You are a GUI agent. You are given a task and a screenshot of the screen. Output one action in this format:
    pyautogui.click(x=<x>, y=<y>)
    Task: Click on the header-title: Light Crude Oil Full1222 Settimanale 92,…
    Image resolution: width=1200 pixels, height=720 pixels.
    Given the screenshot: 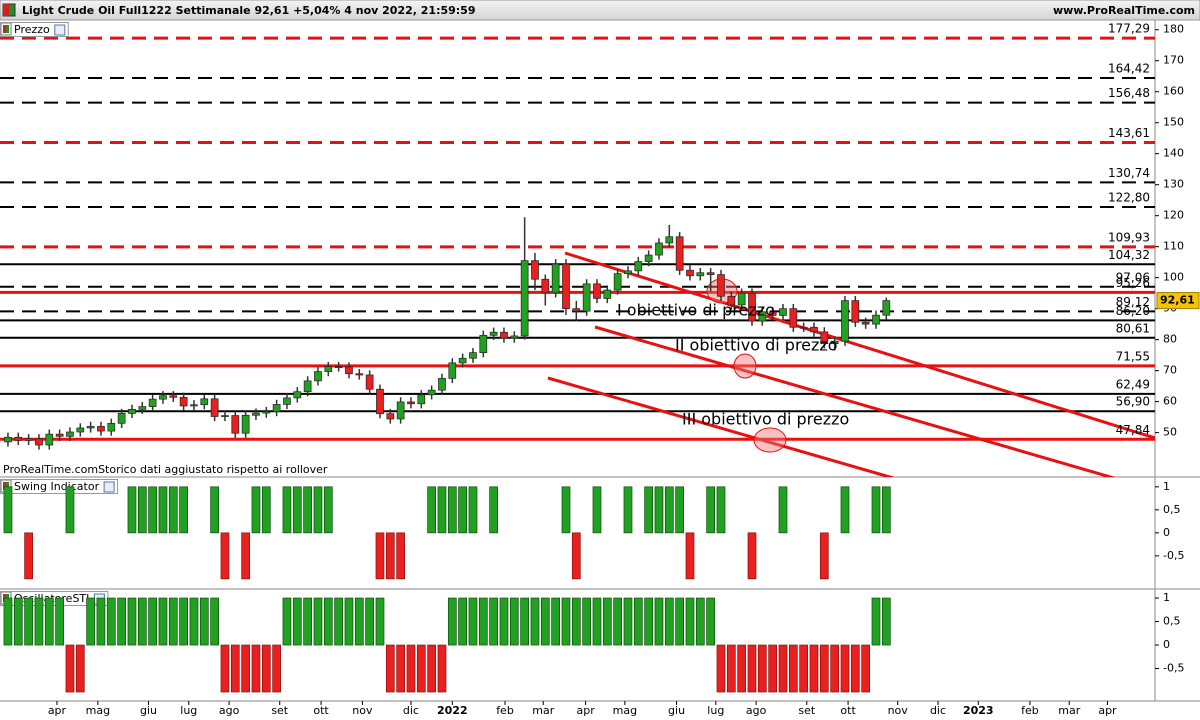 What is the action you would take?
    pyautogui.click(x=249, y=10)
    